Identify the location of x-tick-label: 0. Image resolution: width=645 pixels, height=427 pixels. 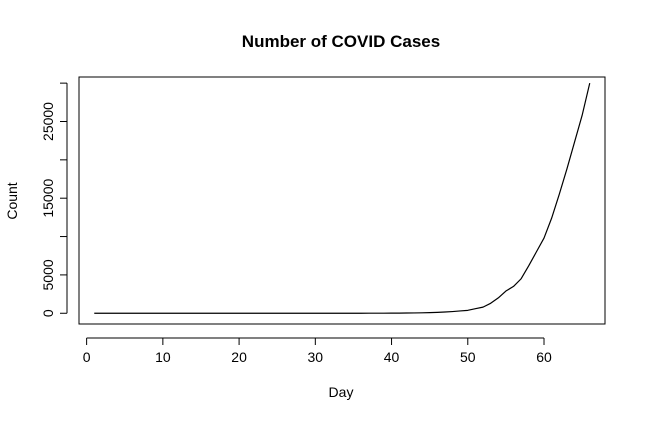
(87, 357).